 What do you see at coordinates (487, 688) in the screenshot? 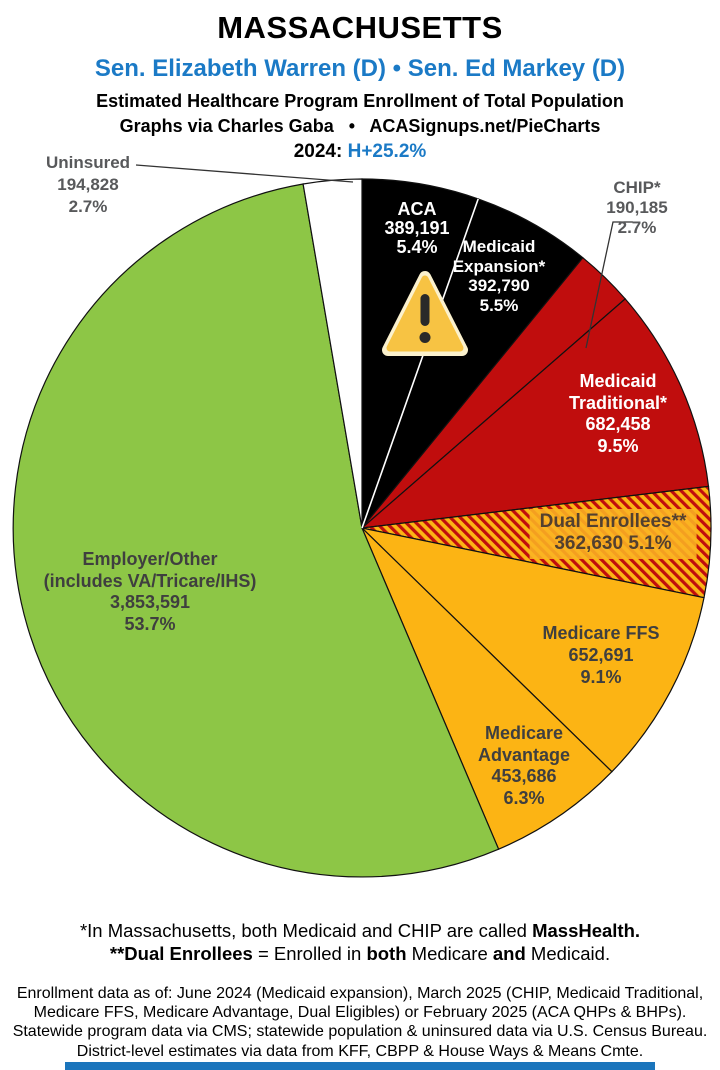
I see `pie-slice-medicare-advantage` at bounding box center [487, 688].